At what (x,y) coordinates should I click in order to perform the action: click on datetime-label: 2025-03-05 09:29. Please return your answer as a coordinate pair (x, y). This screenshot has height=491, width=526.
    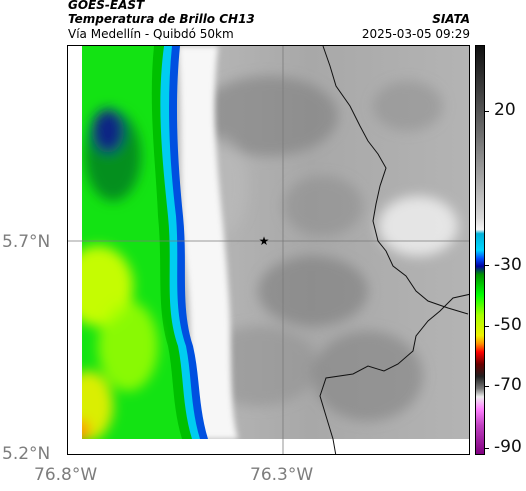
    Looking at the image, I should click on (415, 34).